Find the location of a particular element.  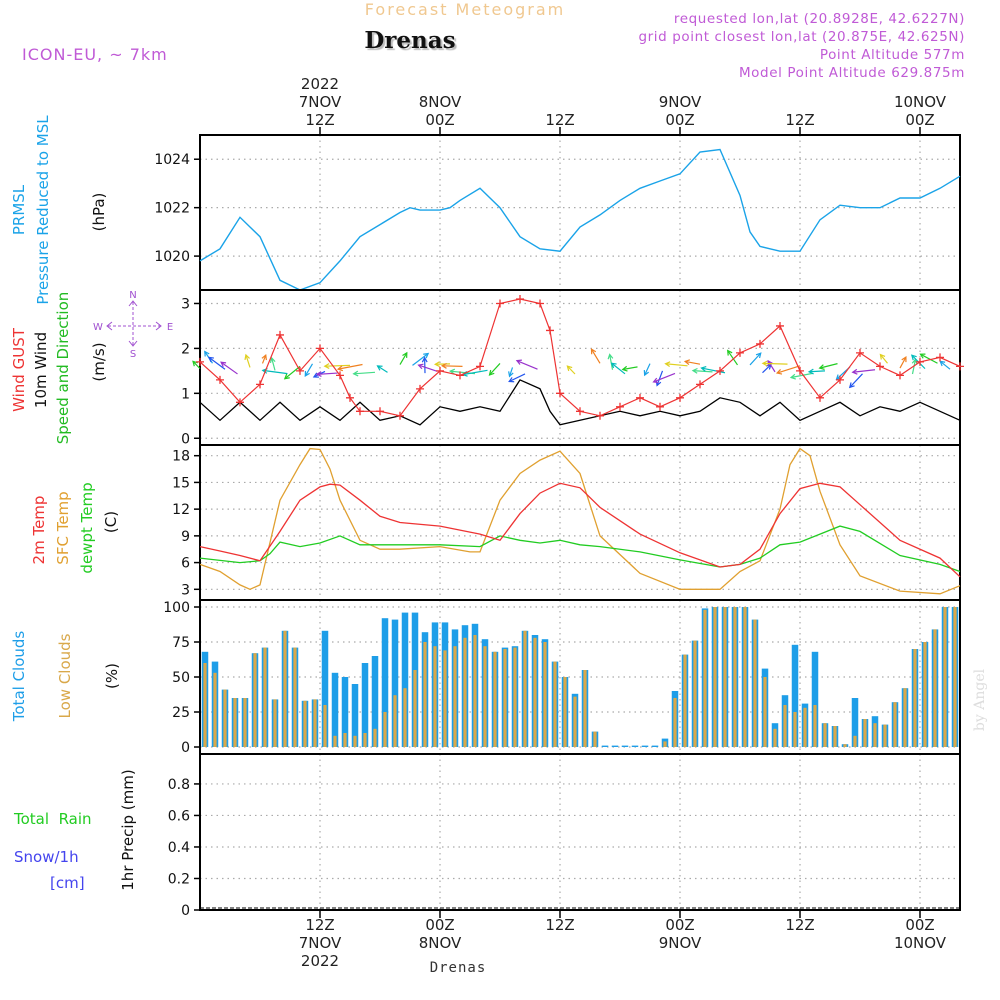

snow-unit-label: [cm] is located at coordinates (67, 883).